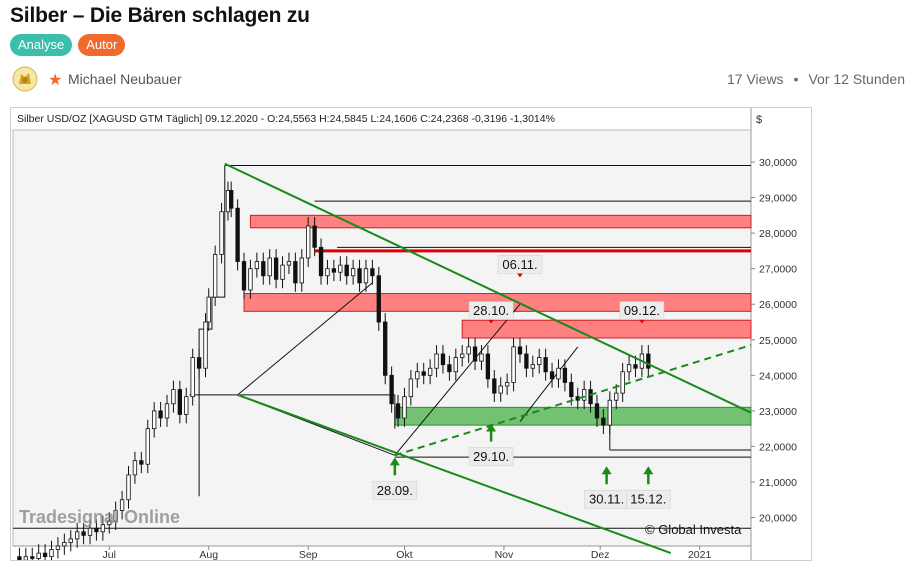 Image resolution: width=907 pixels, height=573 pixels. Describe the element at coordinates (491, 444) in the screenshot. I see `date-annotation: 29.10.` at that location.